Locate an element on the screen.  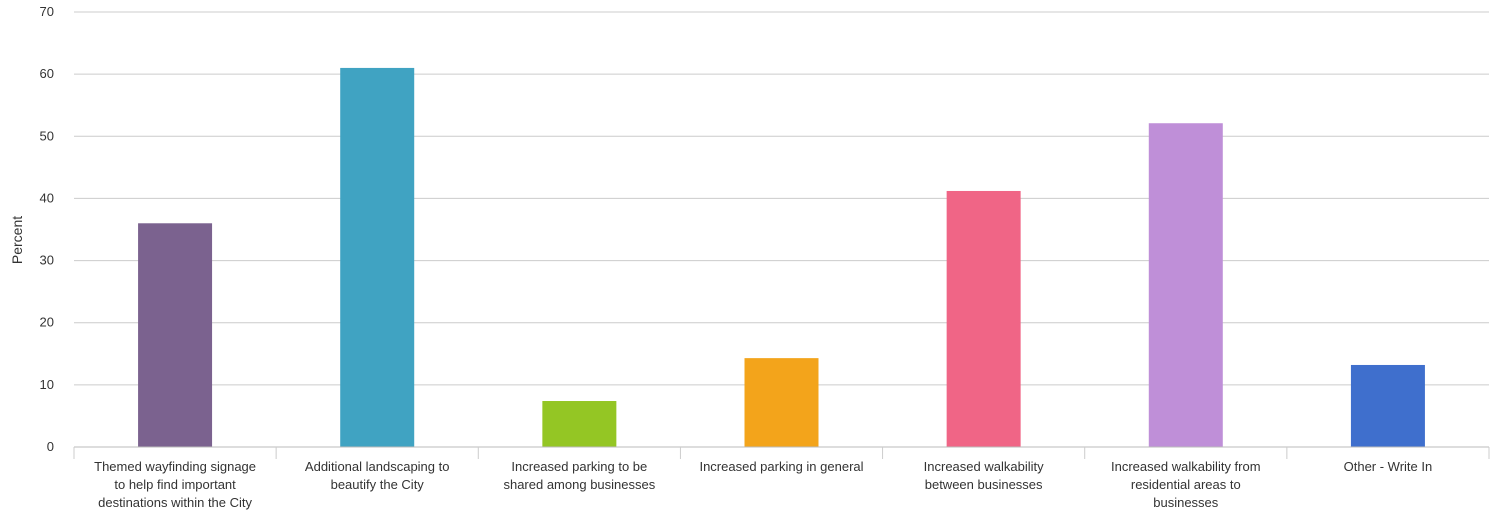
y-axis-ticks: 0 10 20 30 40 50 60 70 is located at coordinates (47, 229).